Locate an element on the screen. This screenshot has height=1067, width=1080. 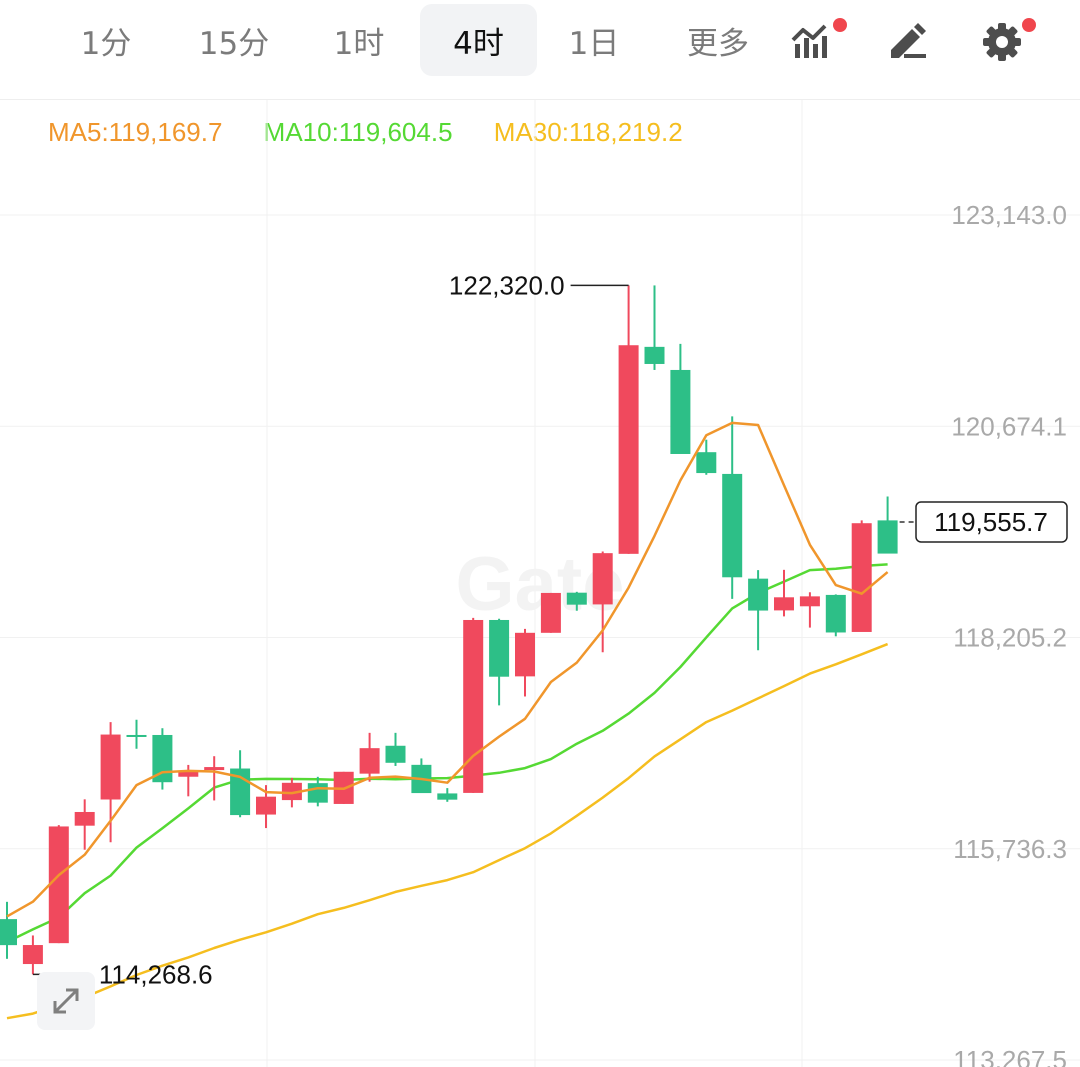
draw-pen-icon is located at coordinates (908, 40).